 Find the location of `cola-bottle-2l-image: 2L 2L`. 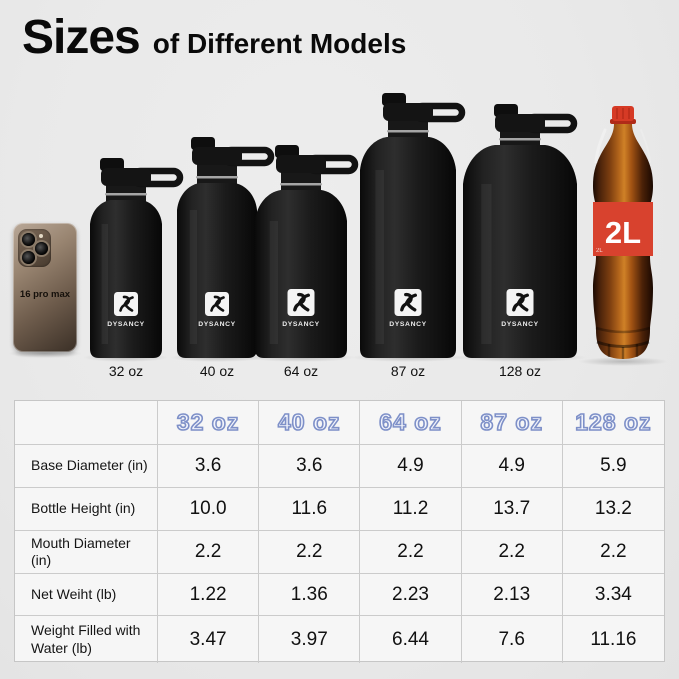

cola-bottle-2l-image: 2L 2L is located at coordinates (623, 236).